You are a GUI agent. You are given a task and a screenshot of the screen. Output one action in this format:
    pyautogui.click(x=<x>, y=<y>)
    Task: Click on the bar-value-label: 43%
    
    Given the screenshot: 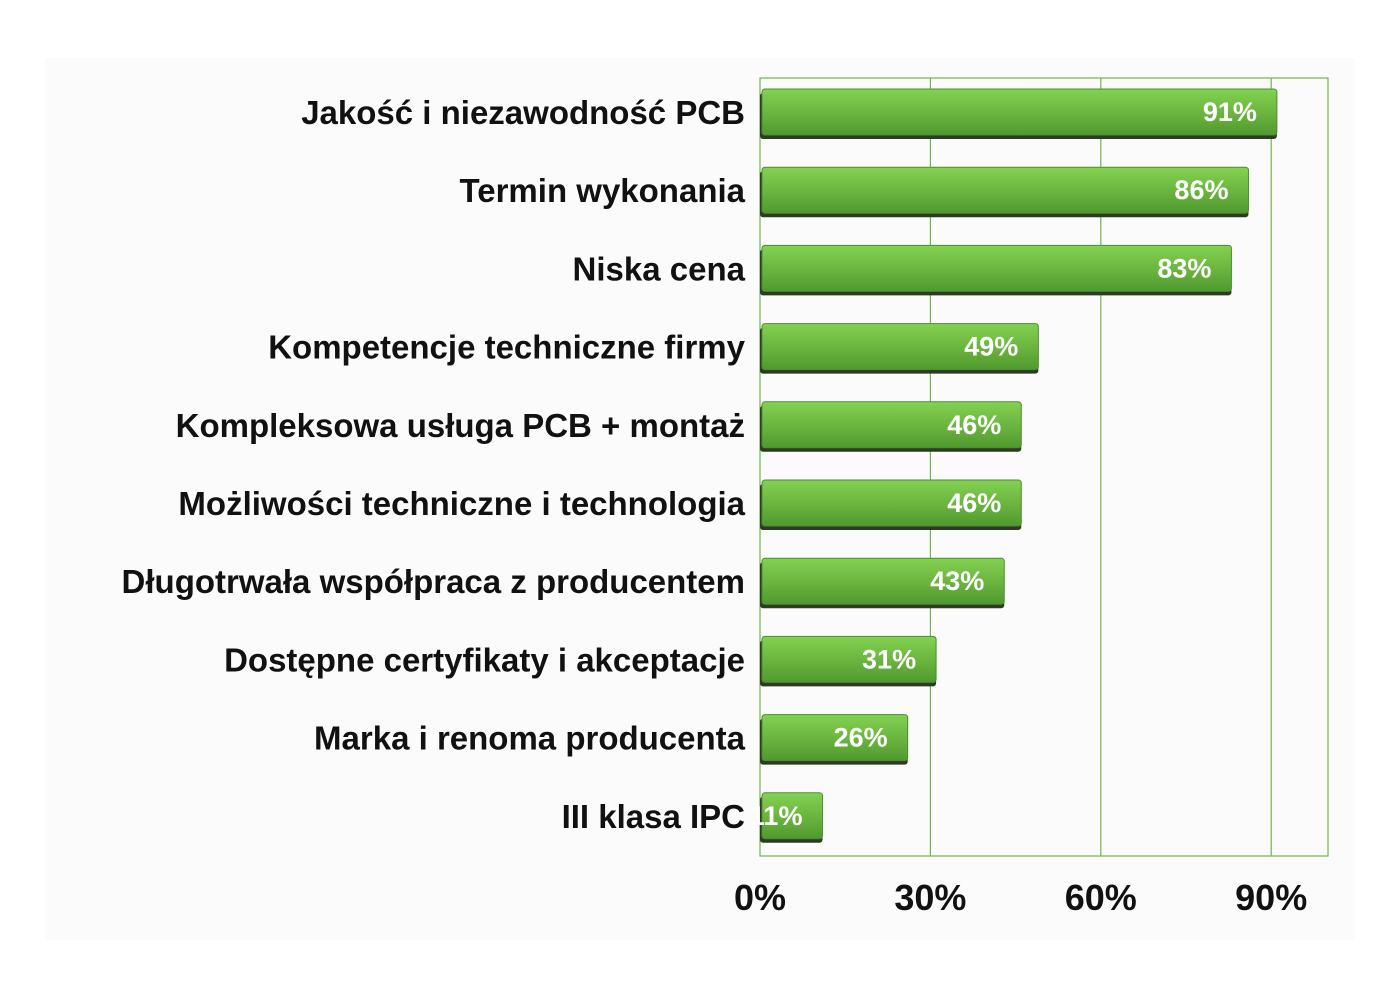 What is the action you would take?
    pyautogui.click(x=957, y=581)
    